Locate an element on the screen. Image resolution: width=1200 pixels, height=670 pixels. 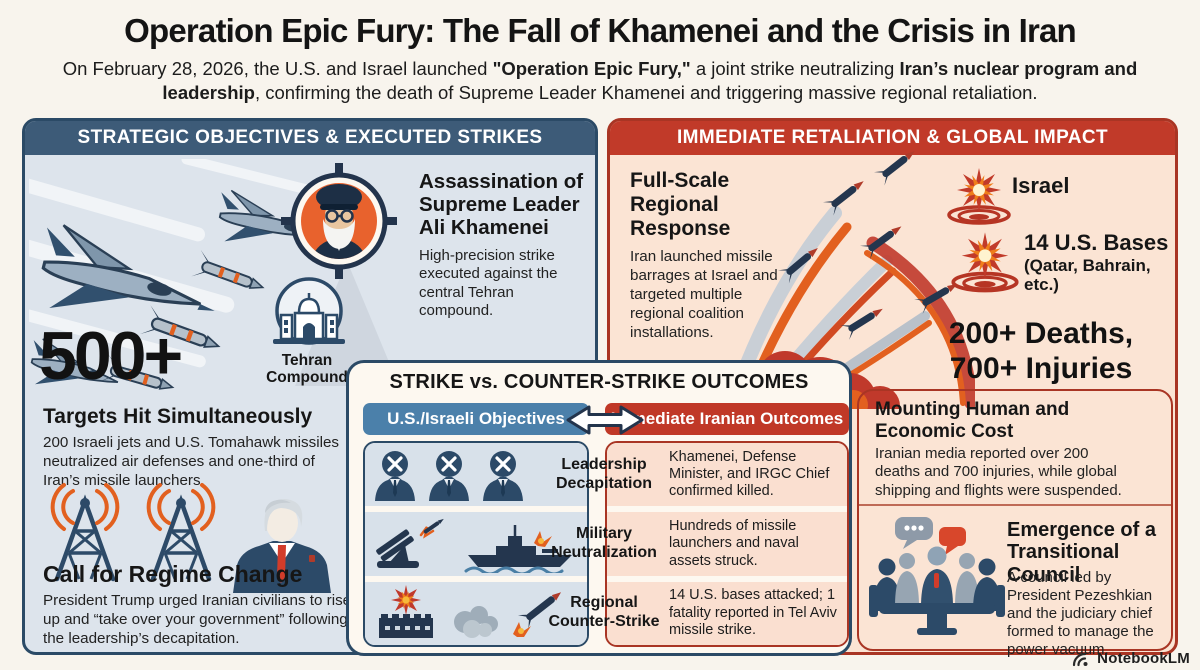
column-header-us-israeli: U.S./Israeli Objectives is located at coordinates (476, 419).